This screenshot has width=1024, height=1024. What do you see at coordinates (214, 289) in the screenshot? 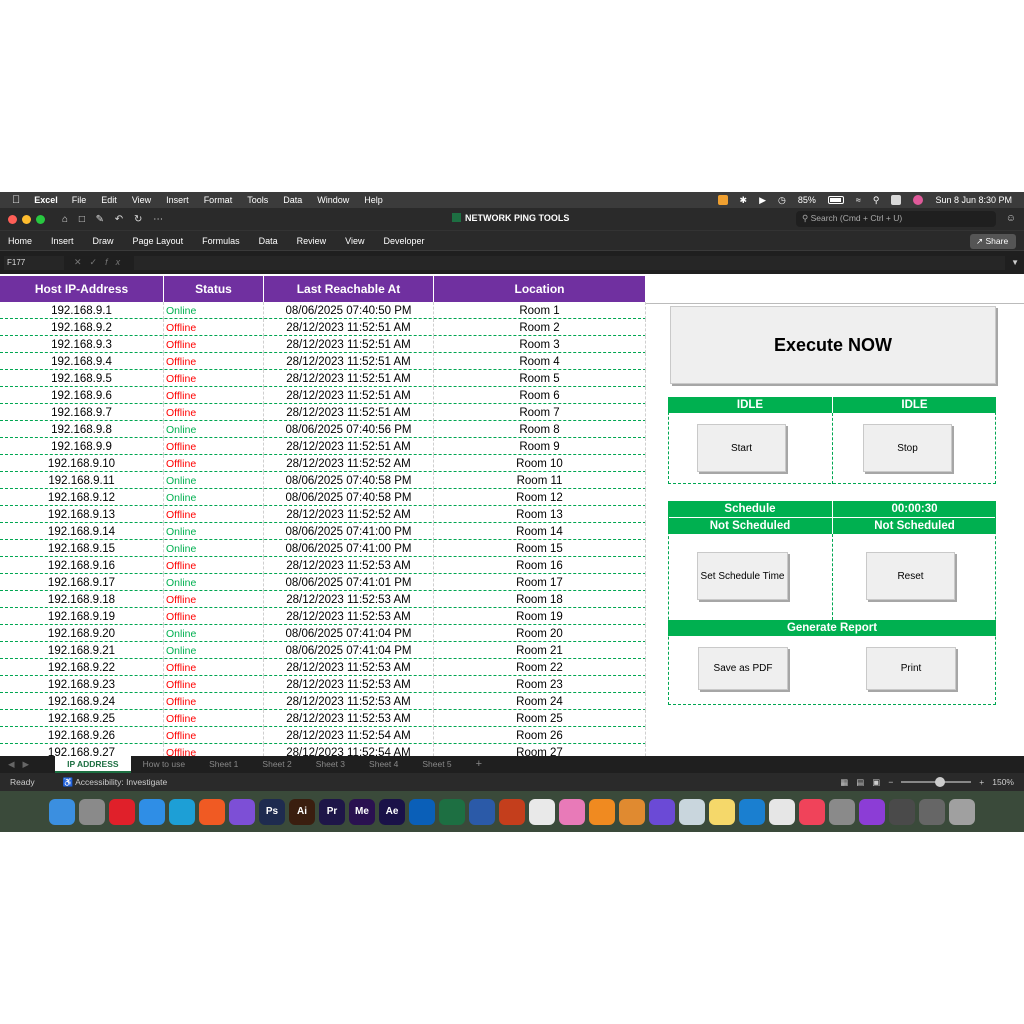
I see `header-status: Status` at bounding box center [214, 289].